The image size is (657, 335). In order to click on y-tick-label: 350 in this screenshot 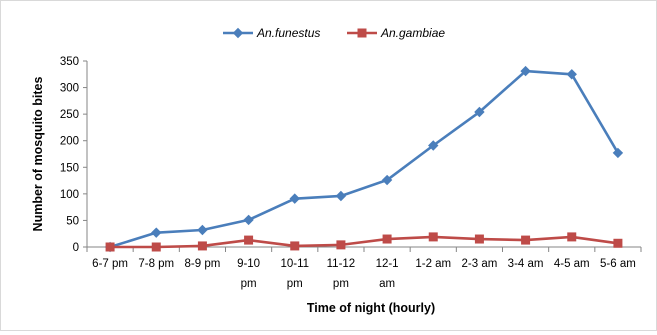, I will do `click(69, 62)`.